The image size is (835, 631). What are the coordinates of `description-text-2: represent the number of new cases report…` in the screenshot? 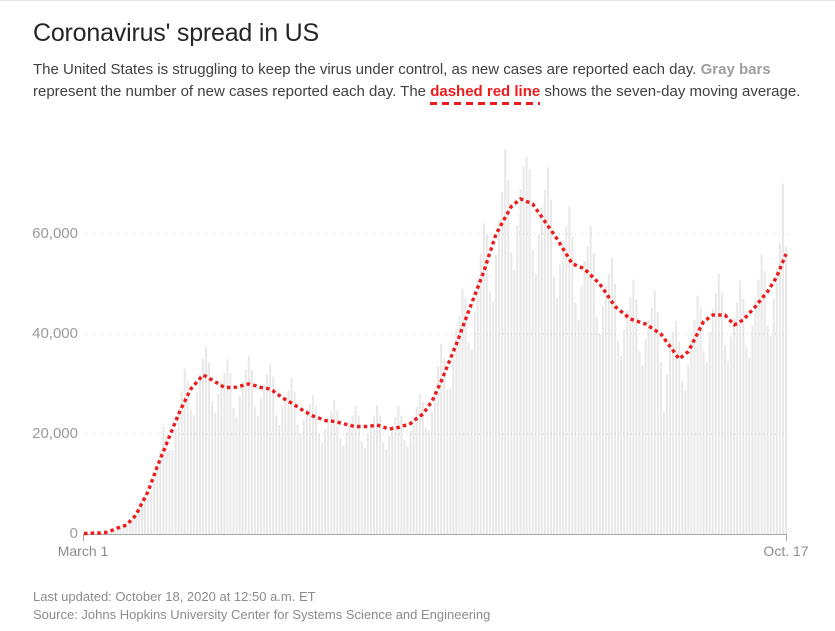 It's located at (232, 91).